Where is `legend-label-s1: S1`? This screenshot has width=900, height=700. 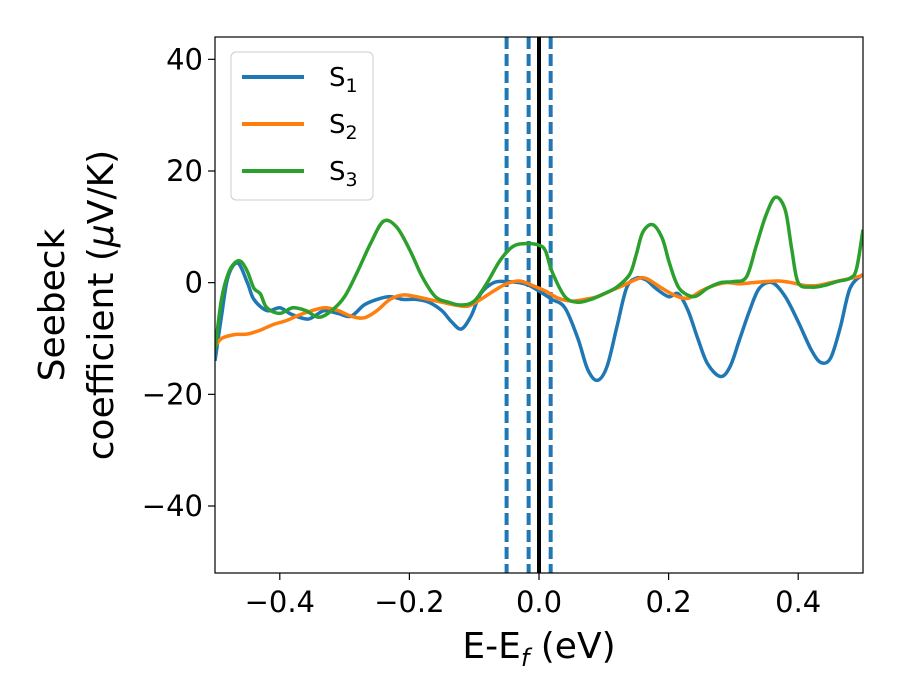 legend-label-s1: S1 is located at coordinates (343, 80).